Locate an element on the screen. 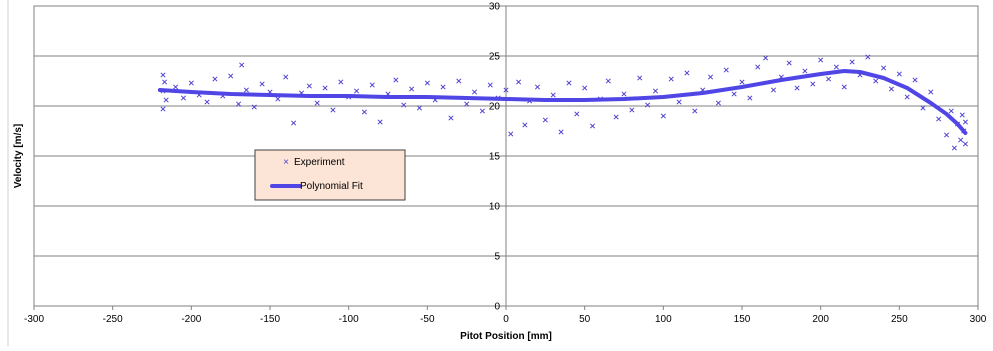 The height and width of the screenshot is (351, 993). legend-label-polynomial-fit: Polynomial Fit is located at coordinates (331, 186).